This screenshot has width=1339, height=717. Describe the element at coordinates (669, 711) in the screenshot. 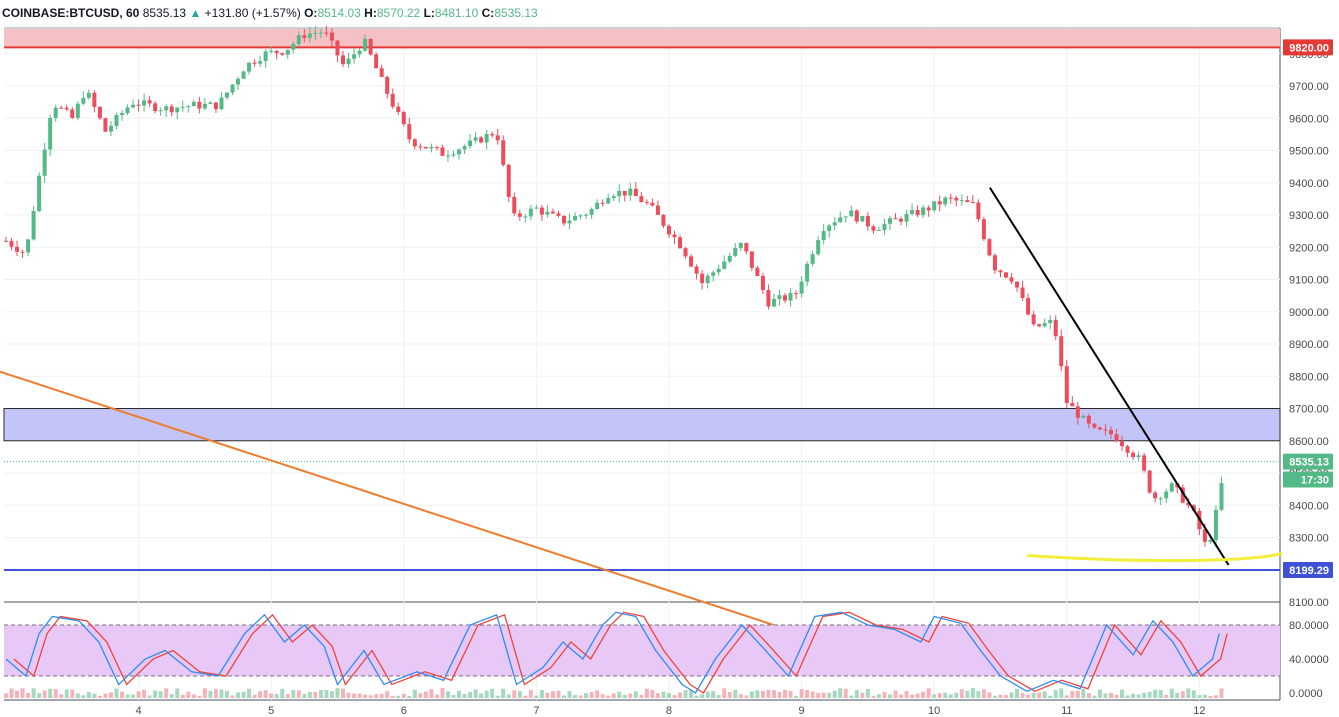

I see `time-tick-label: 8` at that location.